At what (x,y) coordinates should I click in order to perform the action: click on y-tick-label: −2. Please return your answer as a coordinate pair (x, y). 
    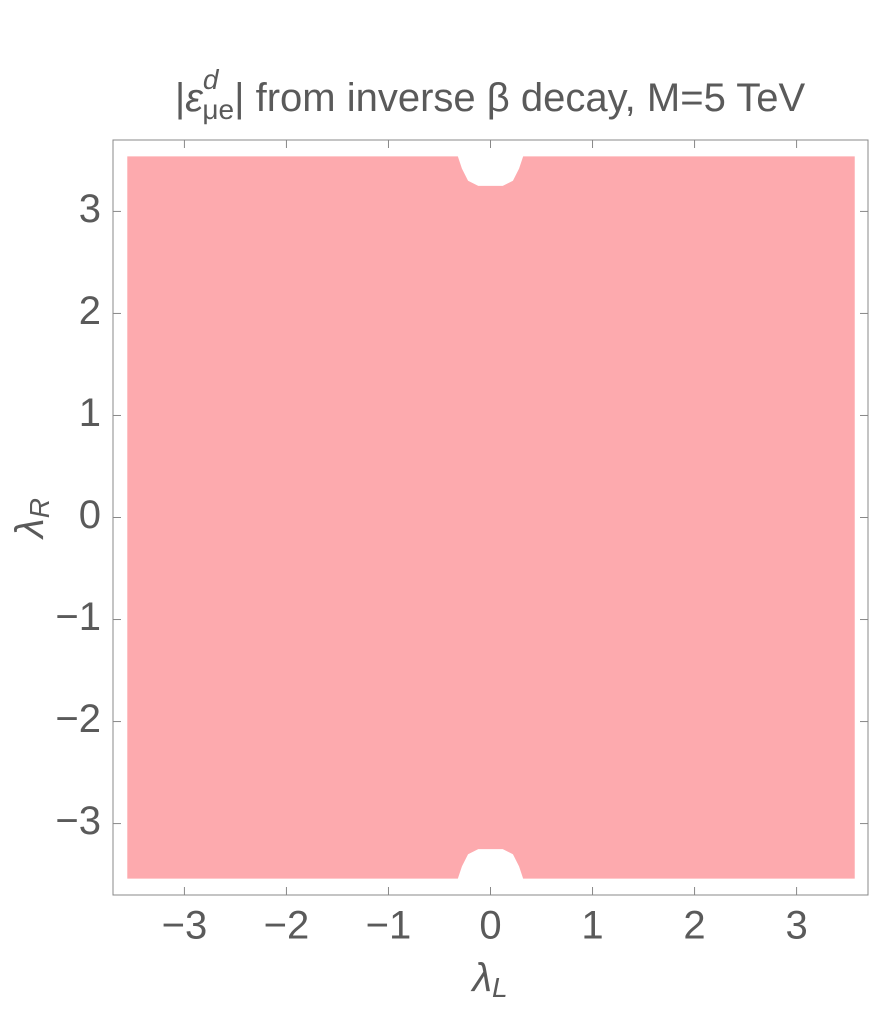
    Looking at the image, I should click on (78, 719).